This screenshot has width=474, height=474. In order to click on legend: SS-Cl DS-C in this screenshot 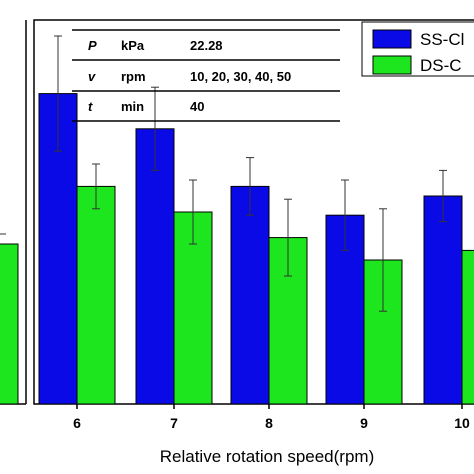, I will do `click(417, 49)`.